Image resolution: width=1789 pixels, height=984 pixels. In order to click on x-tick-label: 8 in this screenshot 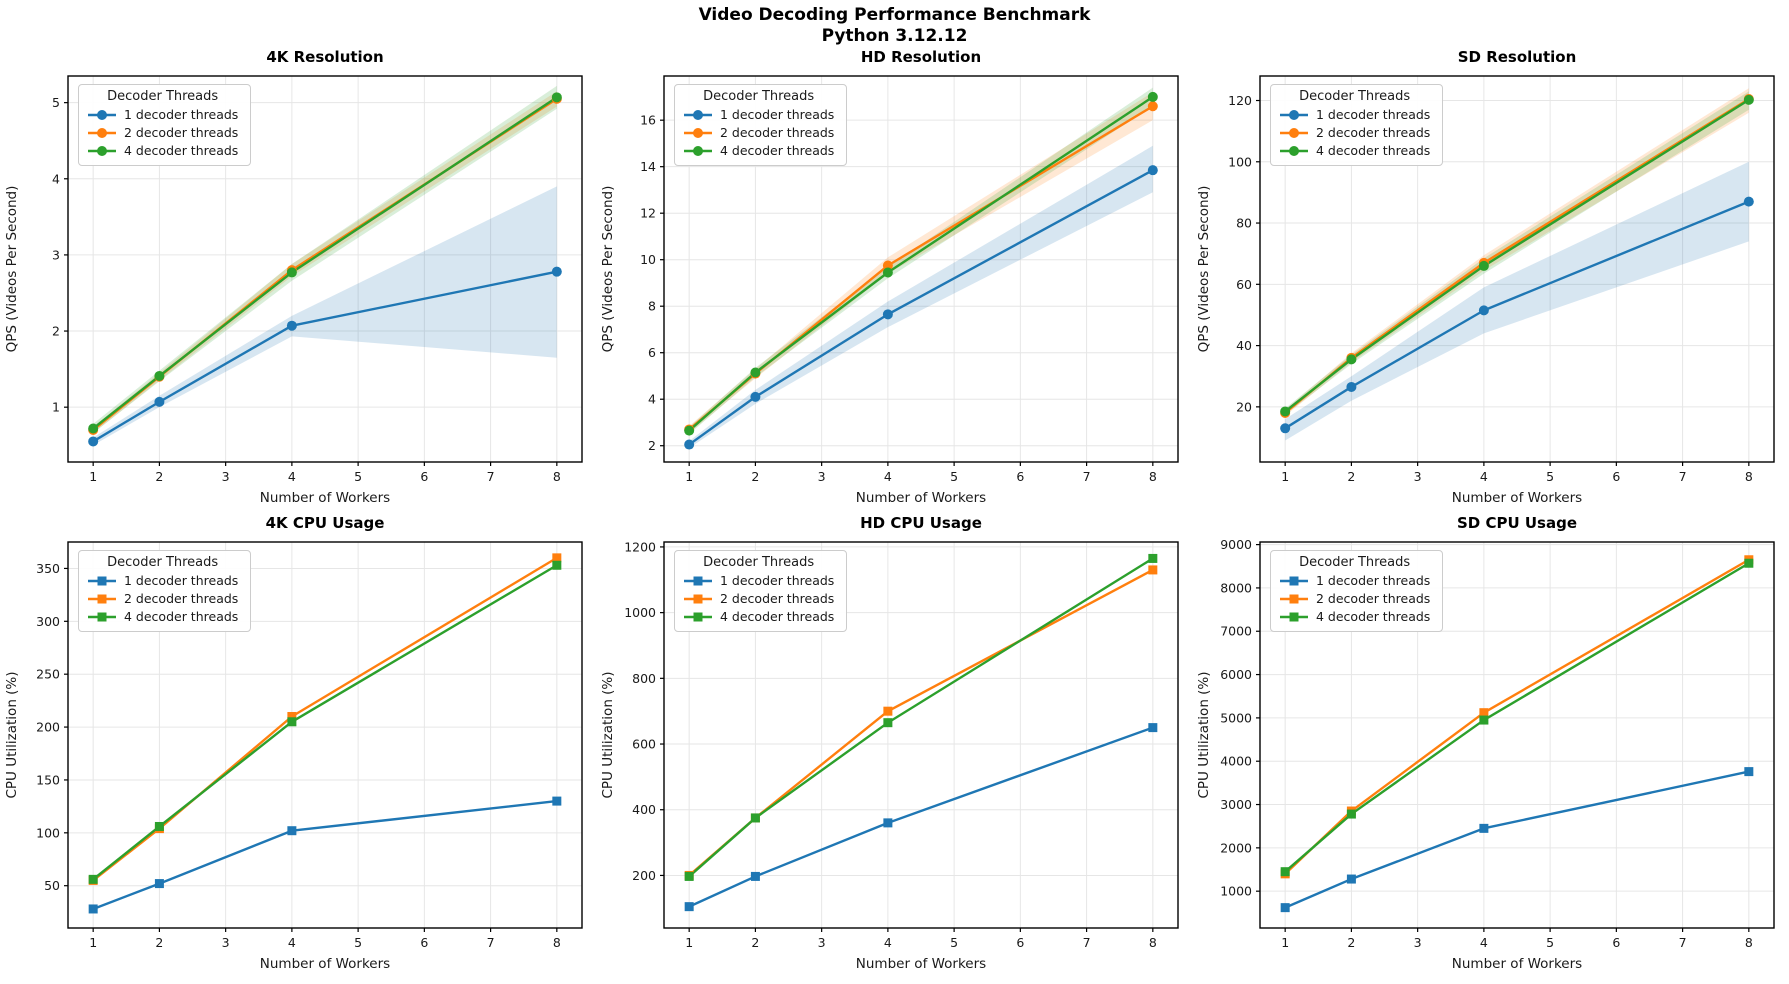, I will do `click(1749, 942)`.